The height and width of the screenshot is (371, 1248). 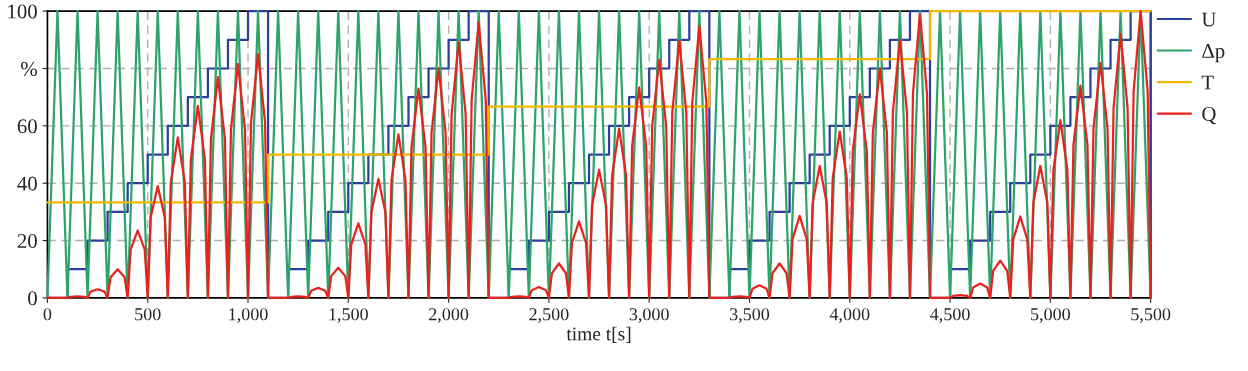 What do you see at coordinates (27, 126) in the screenshot?
I see `y-tick-label: 60` at bounding box center [27, 126].